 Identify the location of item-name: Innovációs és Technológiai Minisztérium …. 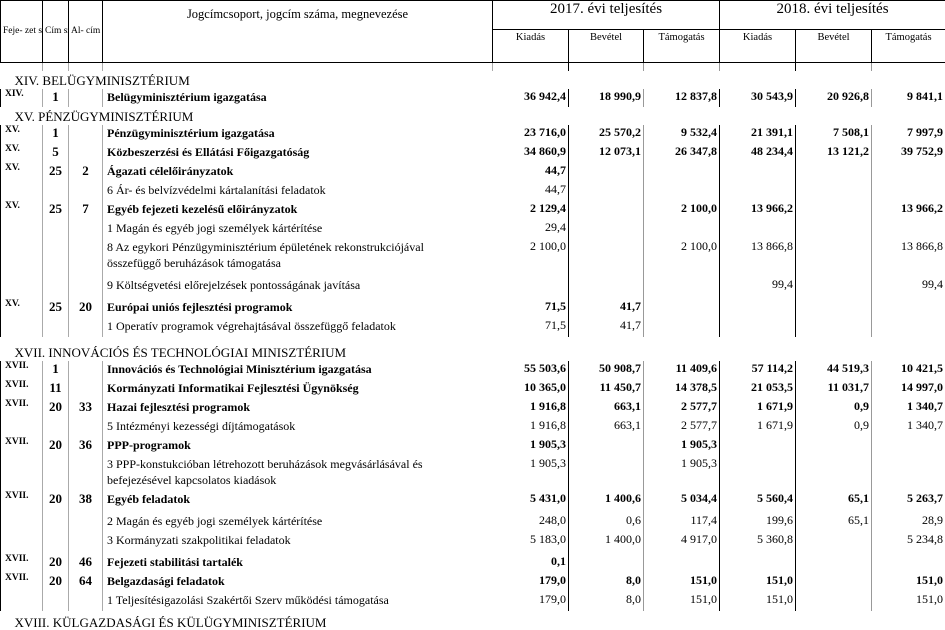
(239, 368).